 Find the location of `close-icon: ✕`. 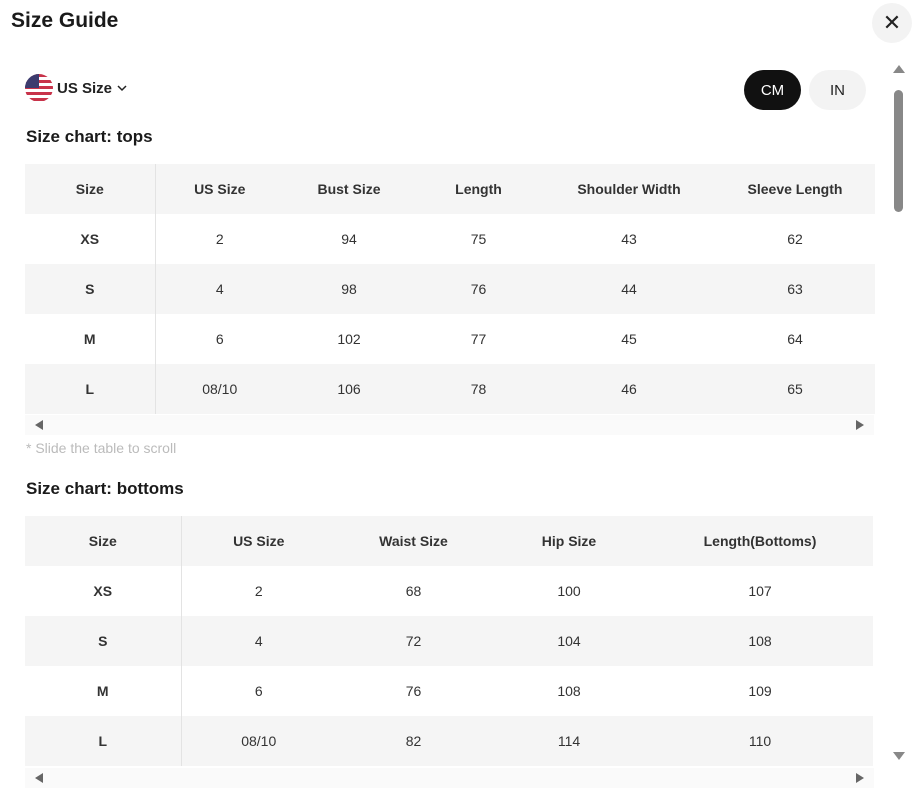

close-icon: ✕ is located at coordinates (892, 22).